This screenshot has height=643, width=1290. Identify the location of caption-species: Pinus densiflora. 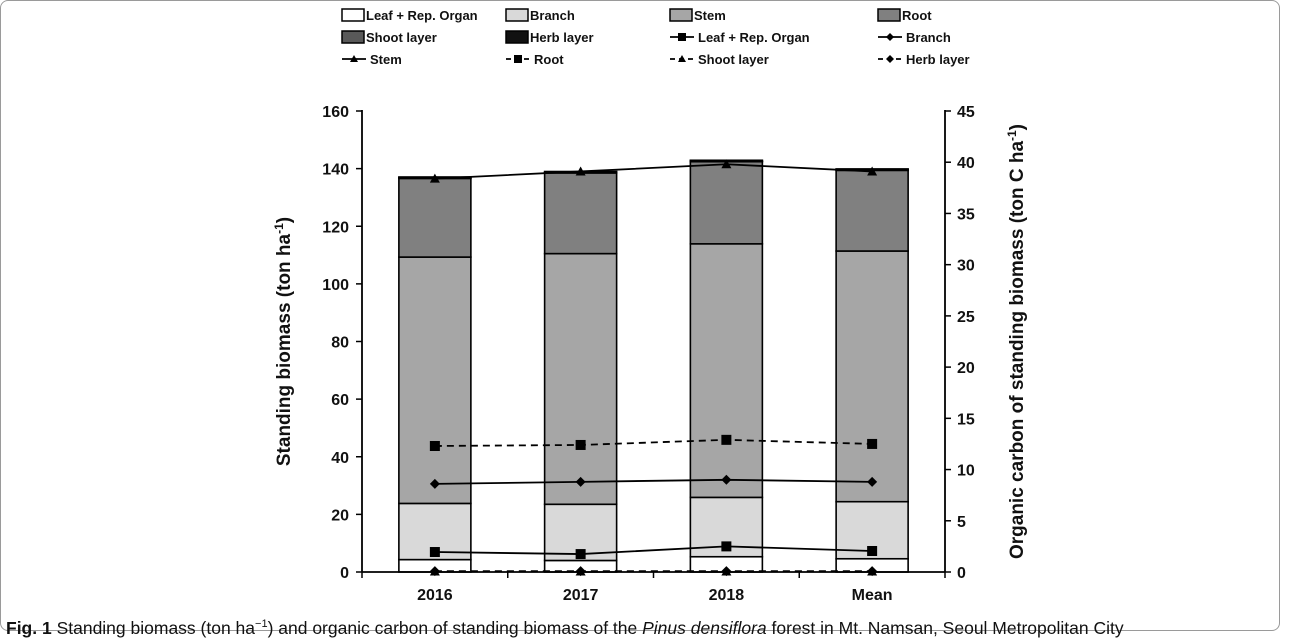
(704, 627).